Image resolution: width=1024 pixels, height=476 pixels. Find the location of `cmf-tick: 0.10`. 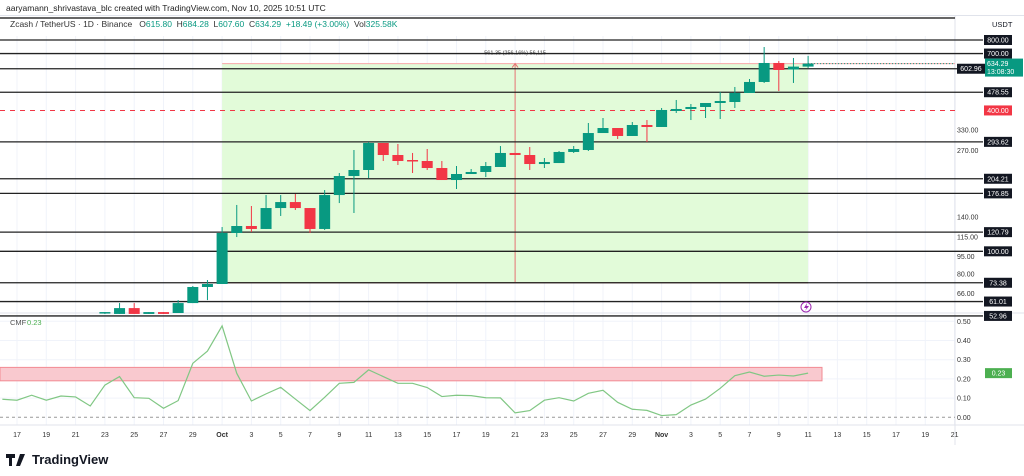

cmf-tick: 0.10 is located at coordinates (964, 399).